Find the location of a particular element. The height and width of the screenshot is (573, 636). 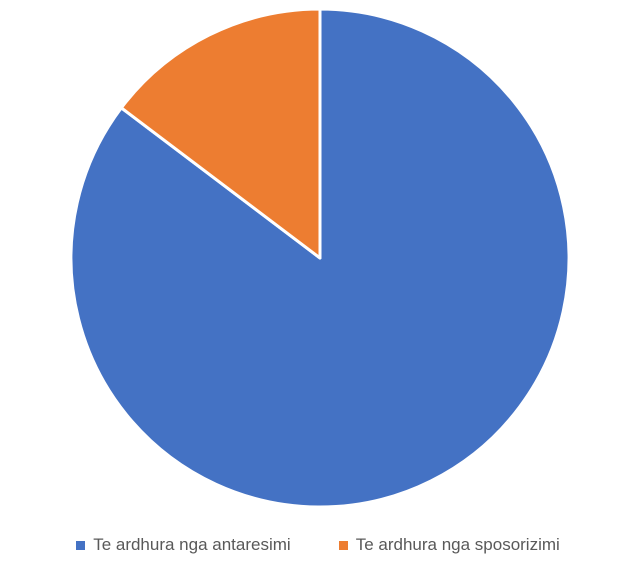

legend-item-sposorizimi: Te ardhura nga sposorizimi is located at coordinates (449, 545).